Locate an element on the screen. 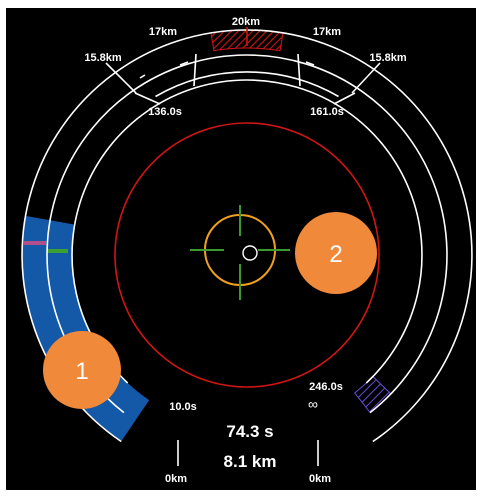 The width and height of the screenshot is (482, 499). range-label-mid-right: 15.8km is located at coordinates (388, 58).